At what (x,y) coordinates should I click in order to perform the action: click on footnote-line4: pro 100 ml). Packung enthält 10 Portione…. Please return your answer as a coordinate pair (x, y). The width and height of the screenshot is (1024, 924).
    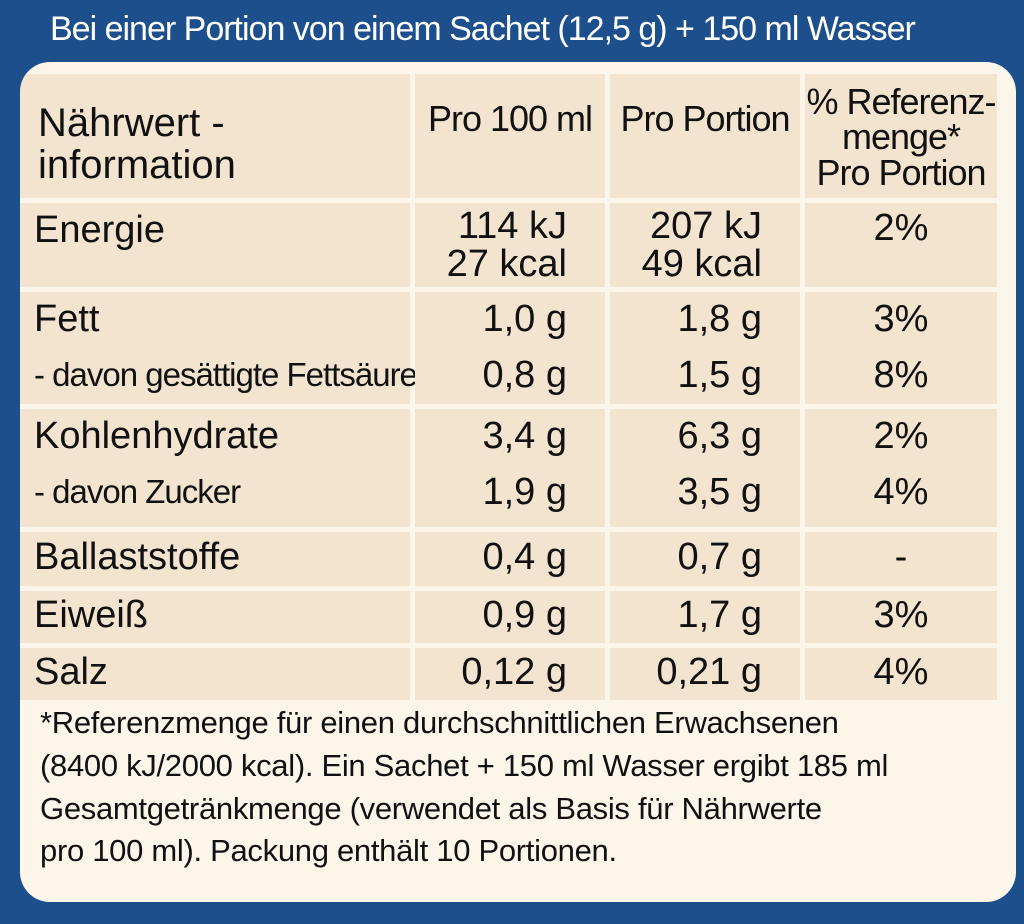
    Looking at the image, I should click on (328, 851).